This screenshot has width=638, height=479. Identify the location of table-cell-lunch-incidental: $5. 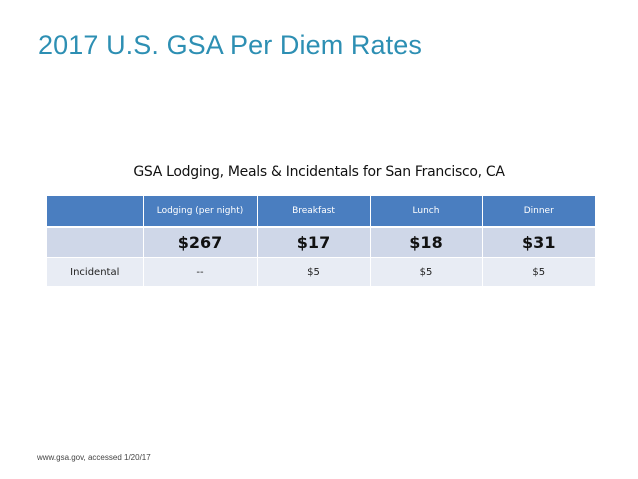
(425, 271).